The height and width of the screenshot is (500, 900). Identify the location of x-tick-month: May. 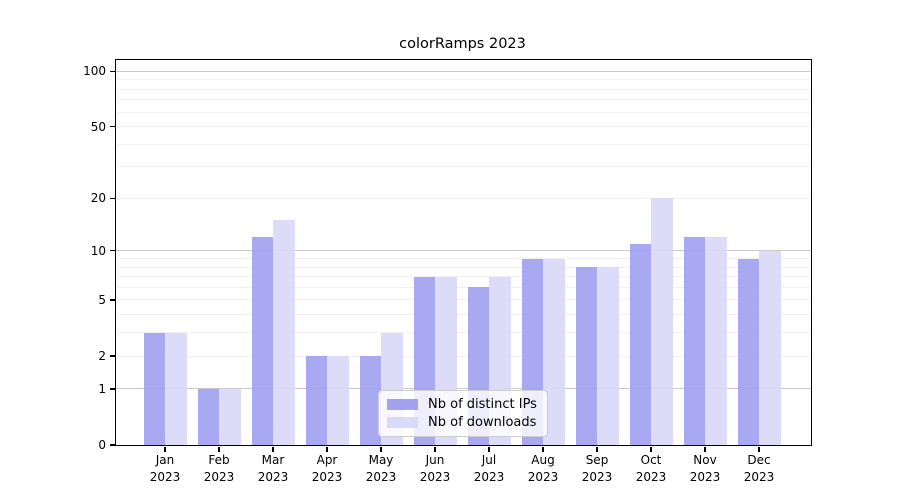
(381, 460).